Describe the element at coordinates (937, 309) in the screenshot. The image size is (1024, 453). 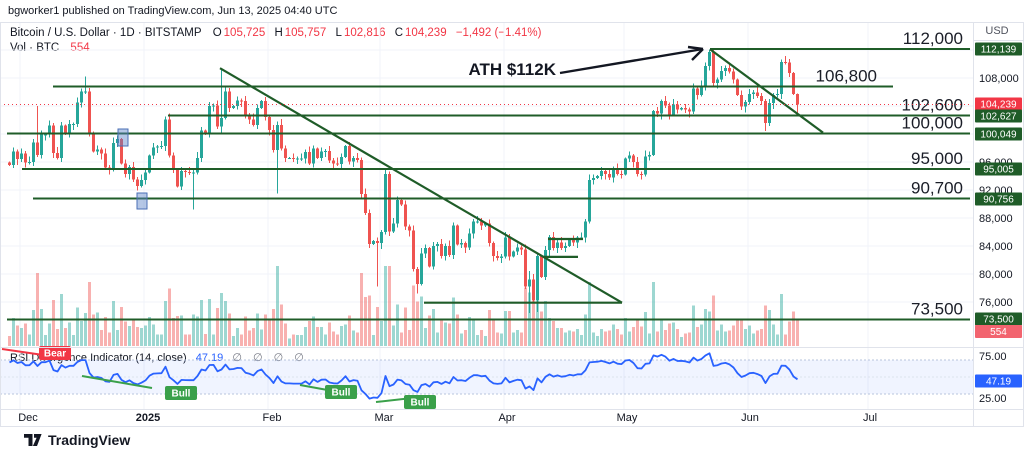
I see `price-level-label: 73,500` at that location.